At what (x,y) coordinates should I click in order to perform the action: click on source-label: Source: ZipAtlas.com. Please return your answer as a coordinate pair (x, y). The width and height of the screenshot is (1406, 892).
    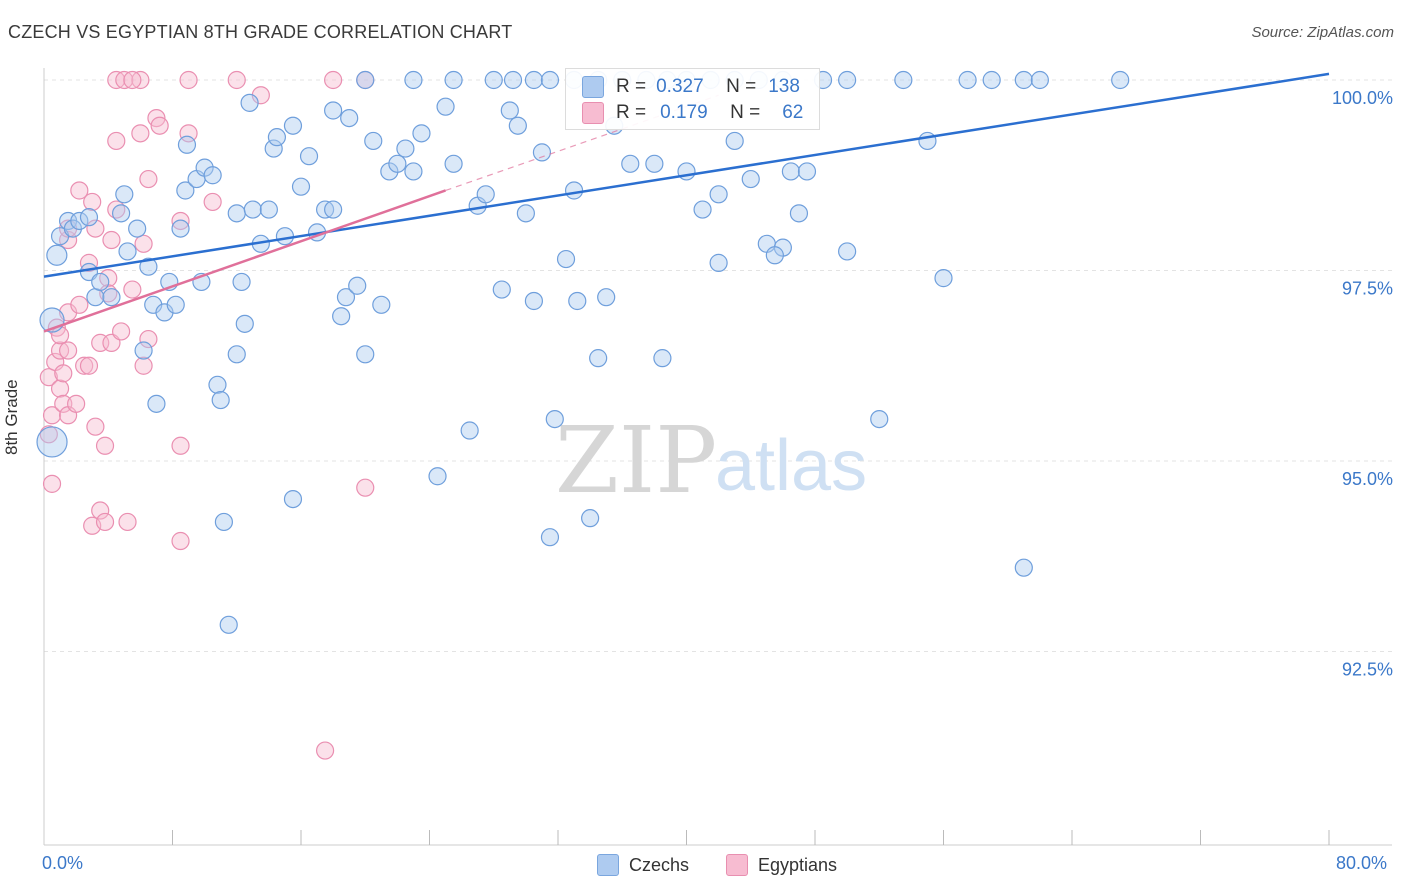
    Looking at the image, I should click on (1322, 32).